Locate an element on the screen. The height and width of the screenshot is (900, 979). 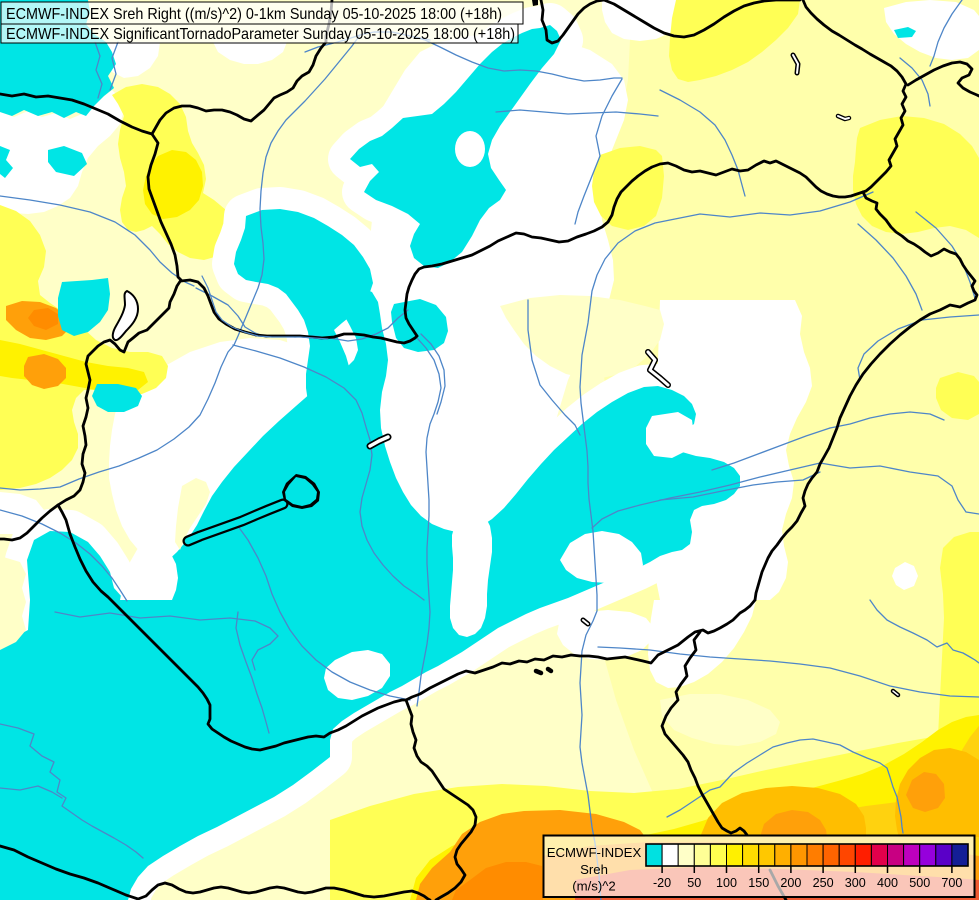
svg-text: 200 is located at coordinates (790, 883).